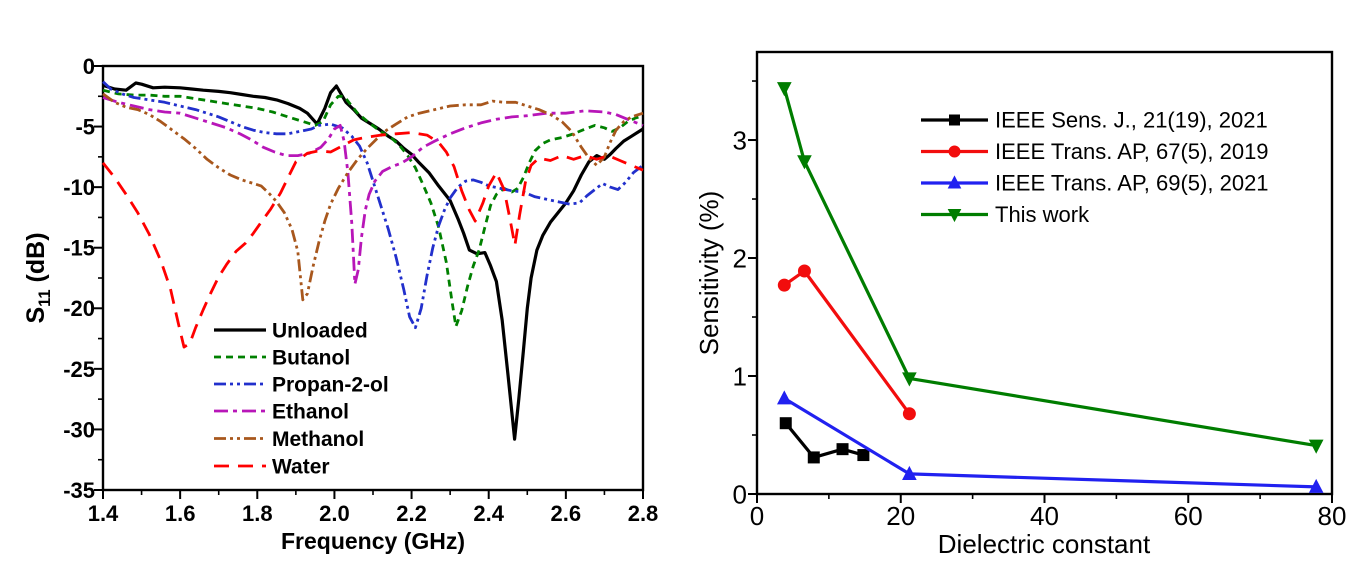 This screenshot has height=576, width=1369. What do you see at coordinates (1042, 214) in the screenshot?
I see `legend-label: This work` at bounding box center [1042, 214].